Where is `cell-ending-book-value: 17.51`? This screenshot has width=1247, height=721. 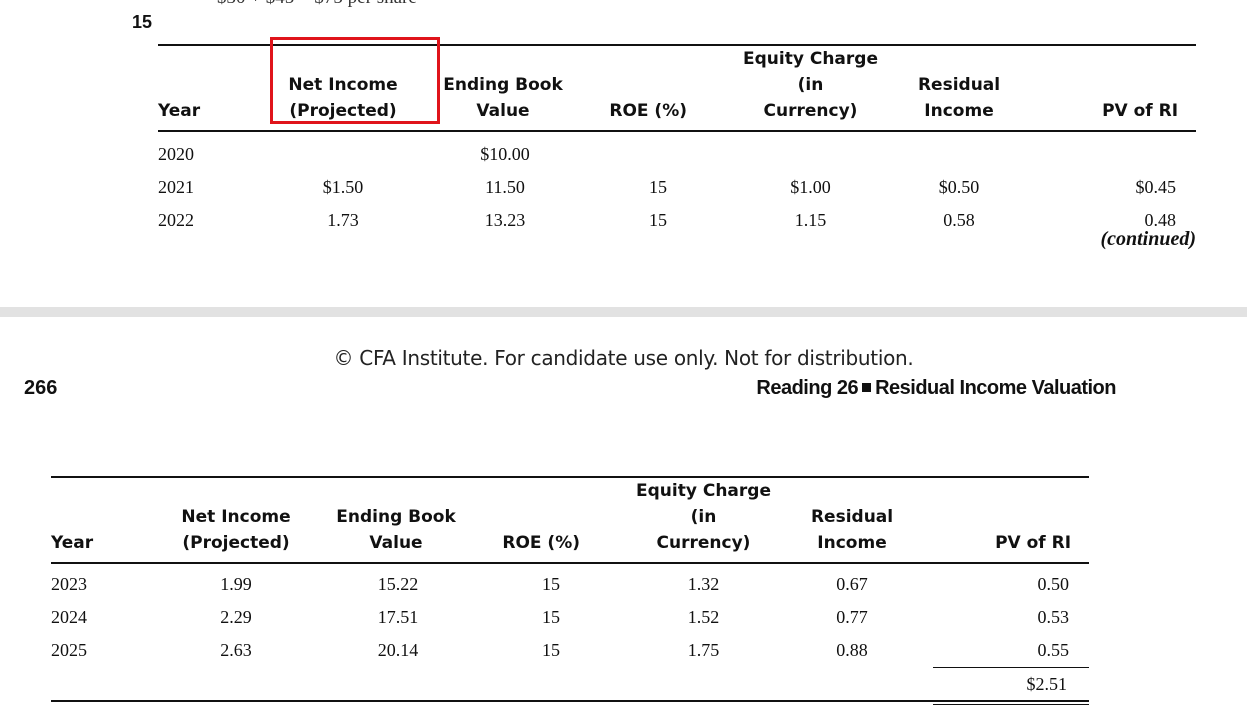 cell-ending-book-value: 17.51 is located at coordinates (398, 617).